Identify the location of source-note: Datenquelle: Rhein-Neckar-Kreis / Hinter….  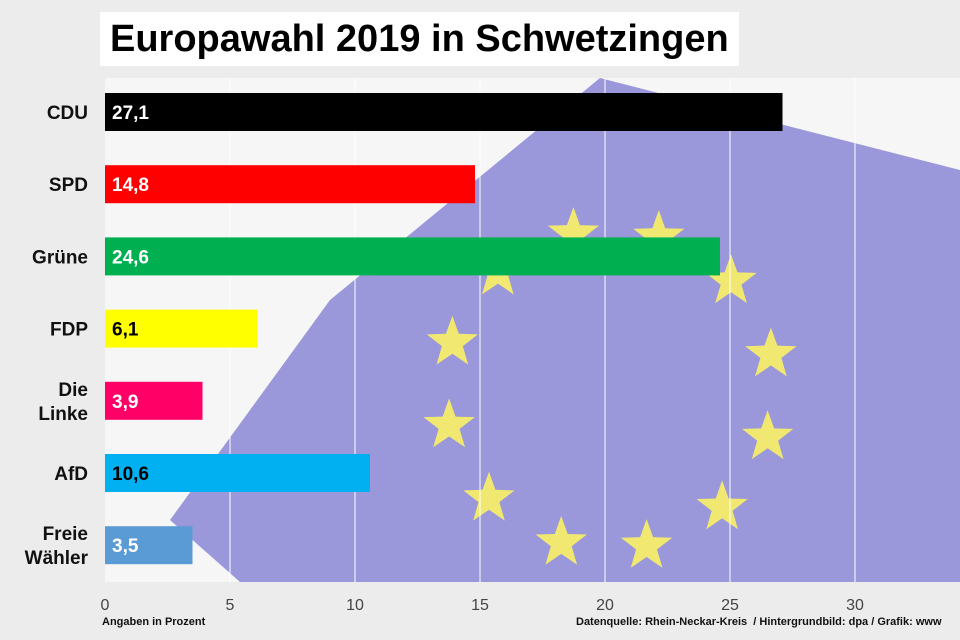
(759, 622).